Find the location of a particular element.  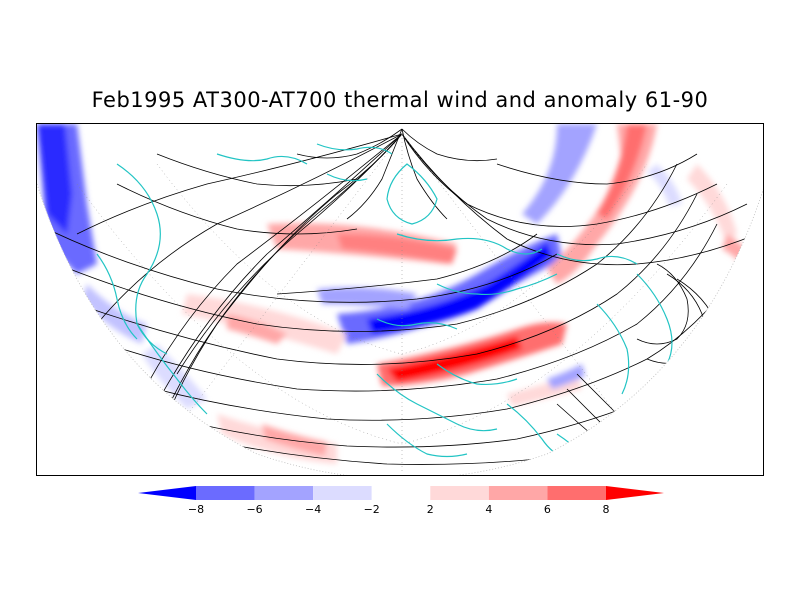

colorbar-tick-label: 2 is located at coordinates (430, 509).